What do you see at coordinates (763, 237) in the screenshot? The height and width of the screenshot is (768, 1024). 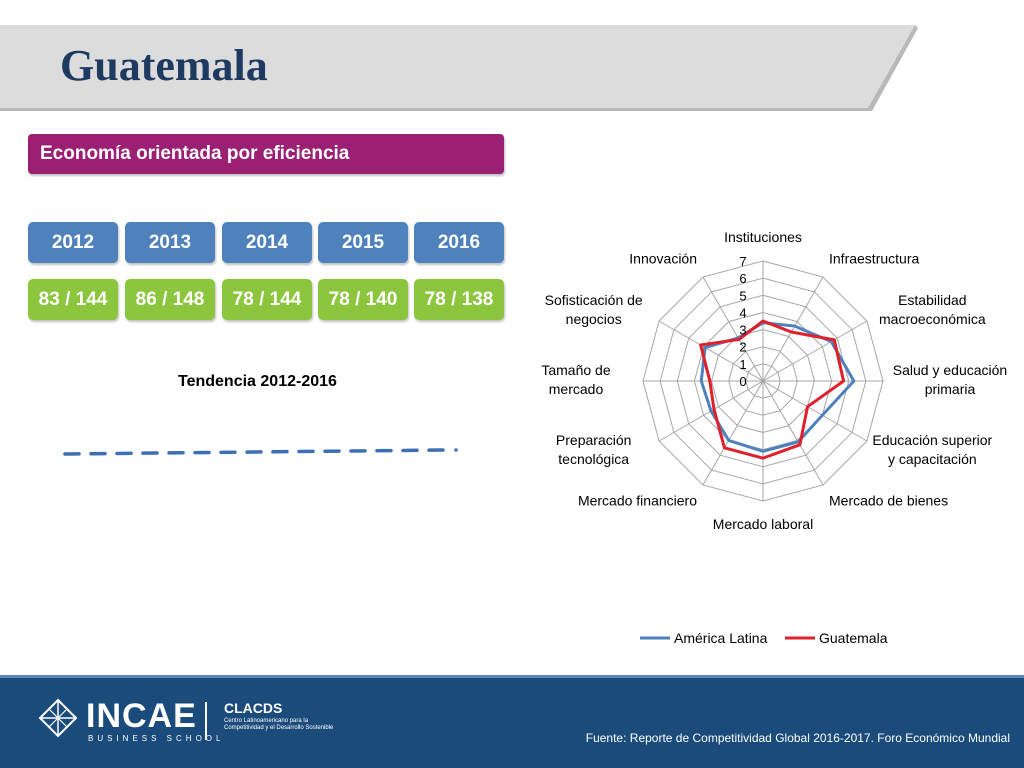 I see `category-label: Instituciones` at bounding box center [763, 237].